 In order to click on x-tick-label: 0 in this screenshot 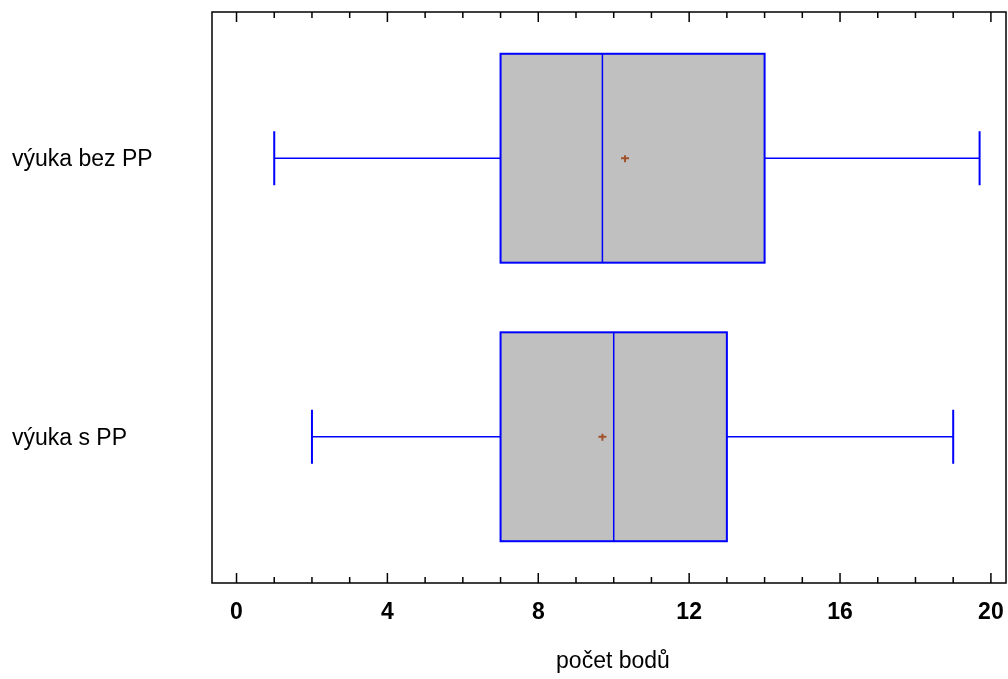, I will do `click(236, 611)`.